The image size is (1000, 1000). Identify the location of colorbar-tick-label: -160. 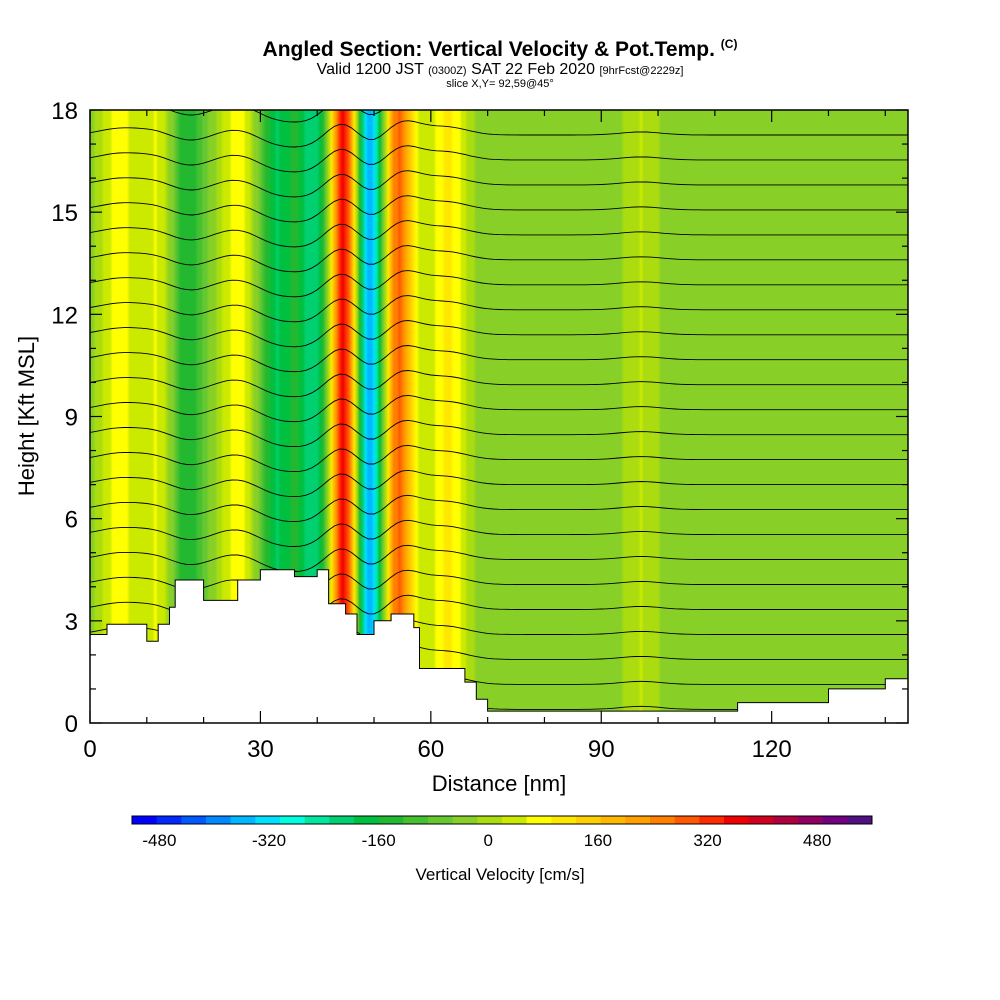
(379, 840).